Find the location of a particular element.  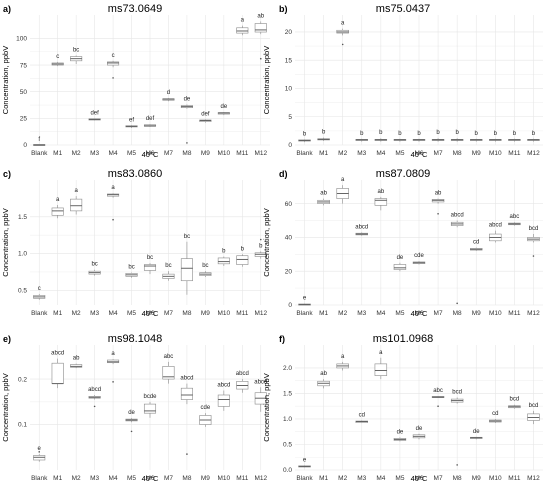

box-M6: def is located at coordinates (150, 121).